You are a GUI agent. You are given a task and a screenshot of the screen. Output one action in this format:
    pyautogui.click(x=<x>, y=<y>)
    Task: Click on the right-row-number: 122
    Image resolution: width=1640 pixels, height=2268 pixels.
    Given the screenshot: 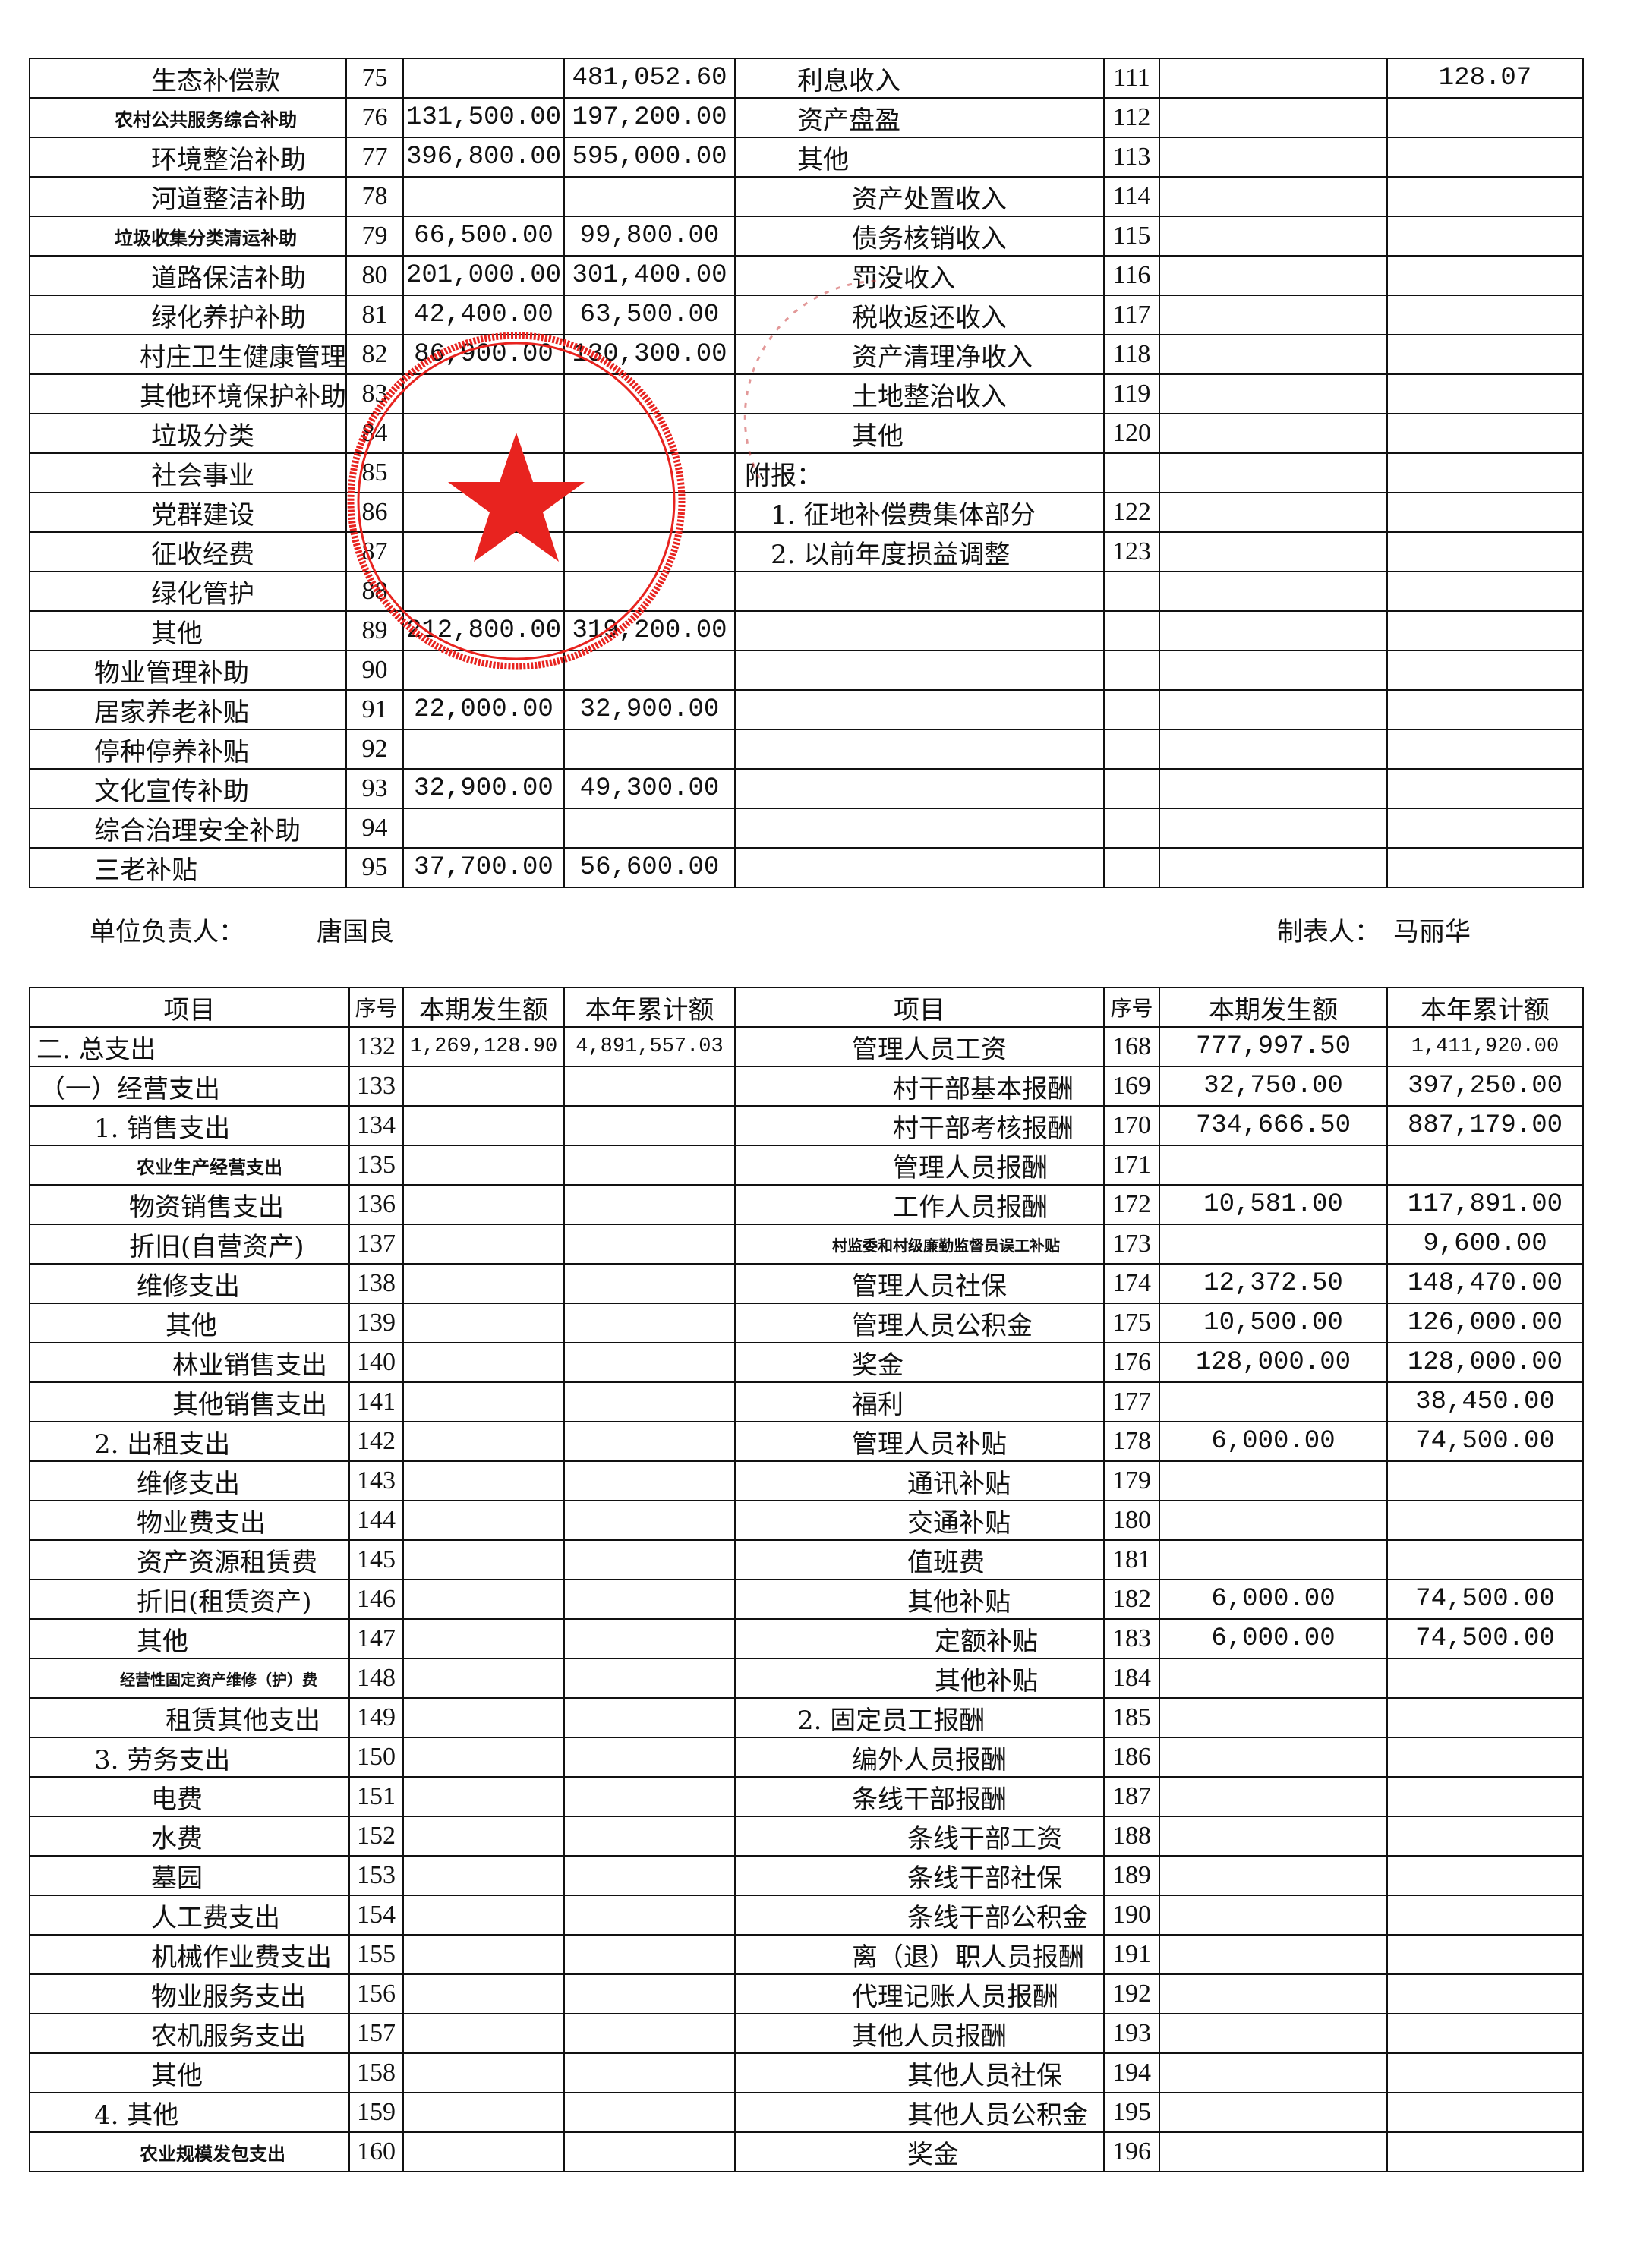 What is the action you would take?
    pyautogui.click(x=1131, y=512)
    